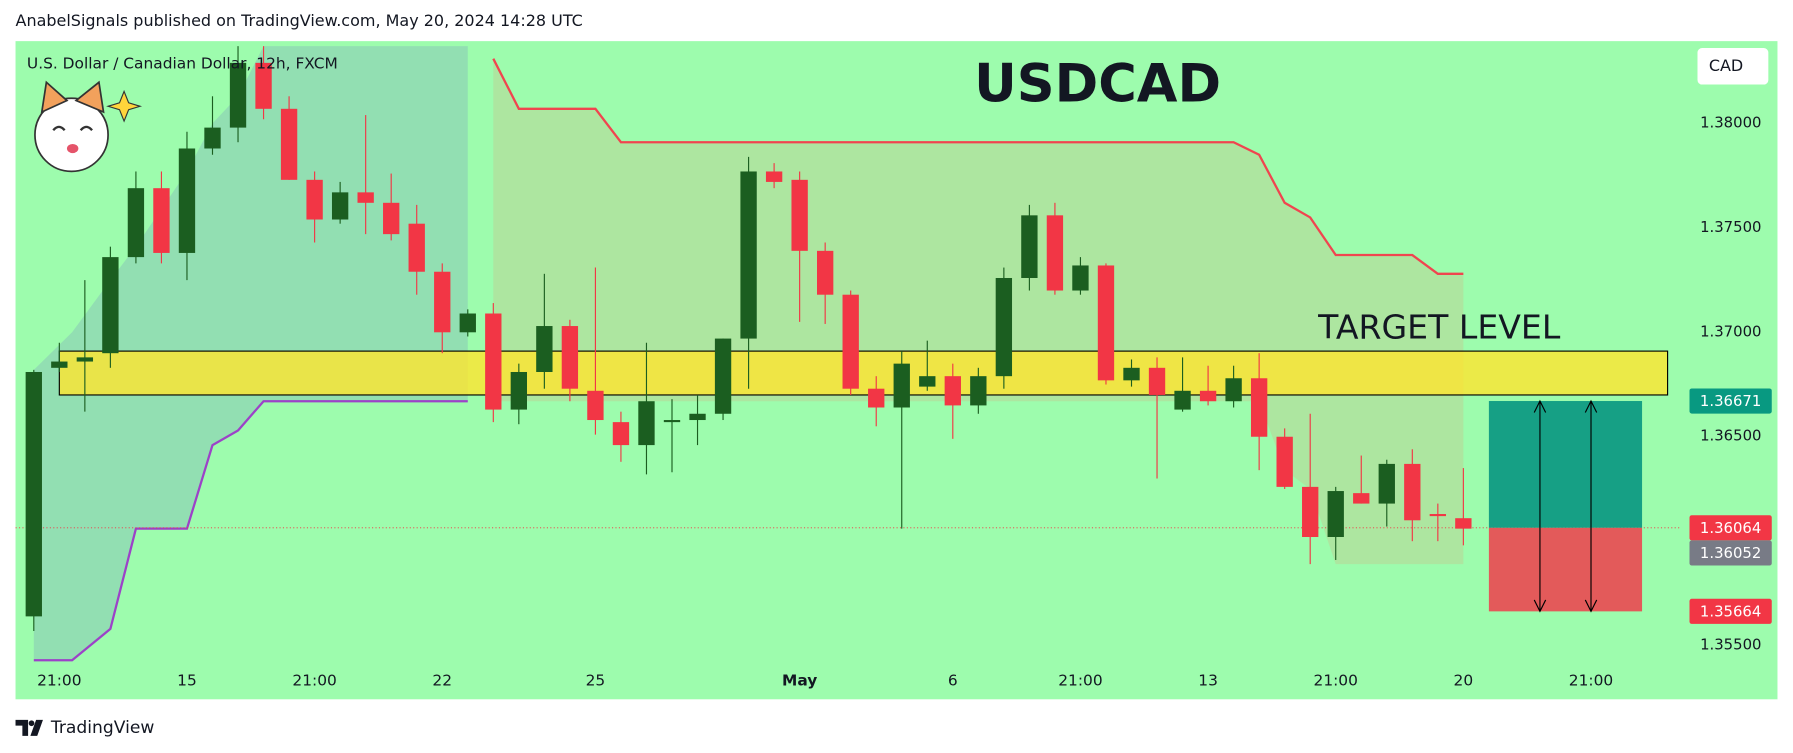 The width and height of the screenshot is (1793, 753). Describe the element at coordinates (1097, 83) in the screenshot. I see `chart-title: USDCAD` at that location.